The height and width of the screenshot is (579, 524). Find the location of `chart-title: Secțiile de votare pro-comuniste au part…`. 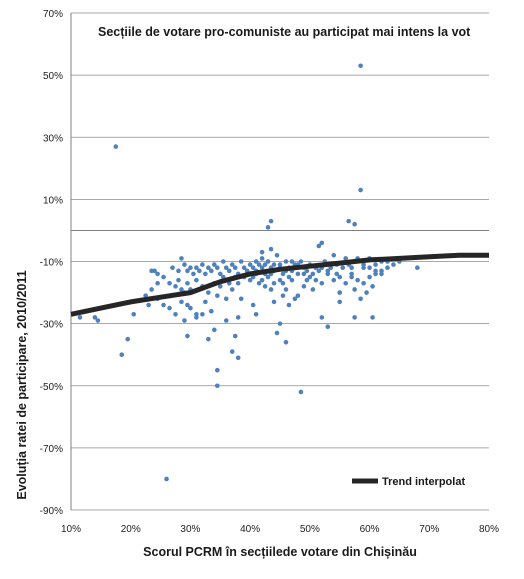

chart-title: Secțiile de votare pro-comuniste au part… is located at coordinates (284, 32).